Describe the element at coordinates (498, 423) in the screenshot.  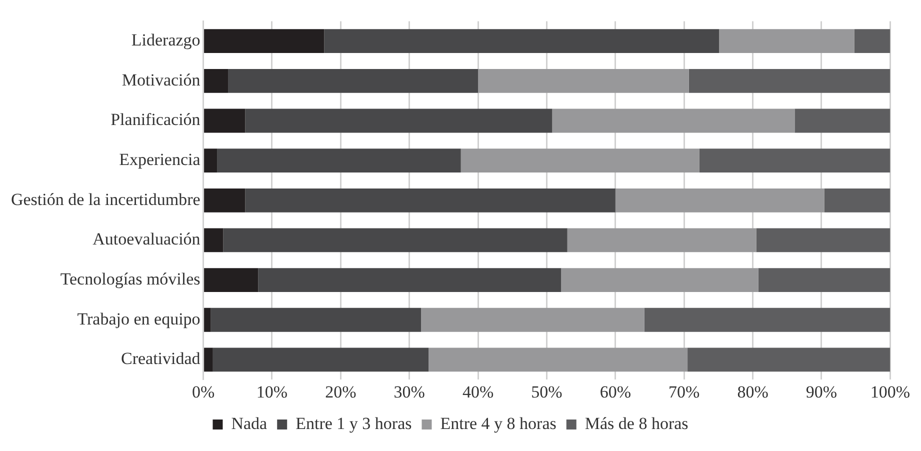
I see `legend-label: Entre 4 y 8 horas` at that location.